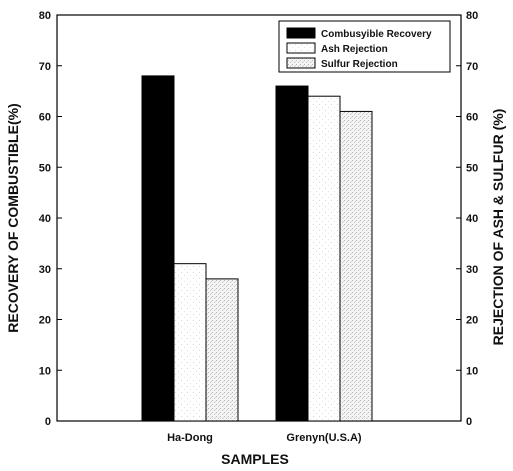 Image resolution: width=513 pixels, height=471 pixels. I want to click on x-axis-title: SAMPLES, so click(255, 459).